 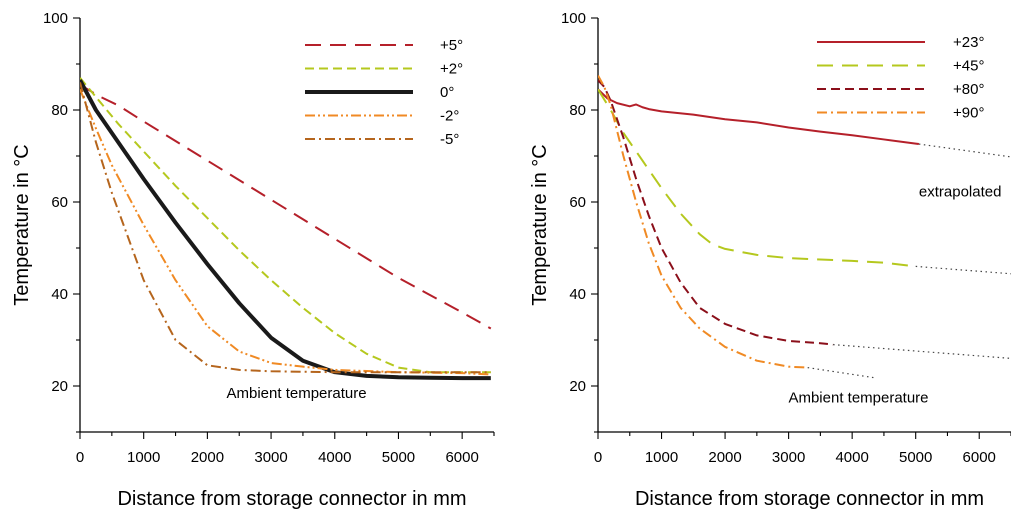 What do you see at coordinates (451, 45) in the screenshot?
I see `legend-label: +5°` at bounding box center [451, 45].